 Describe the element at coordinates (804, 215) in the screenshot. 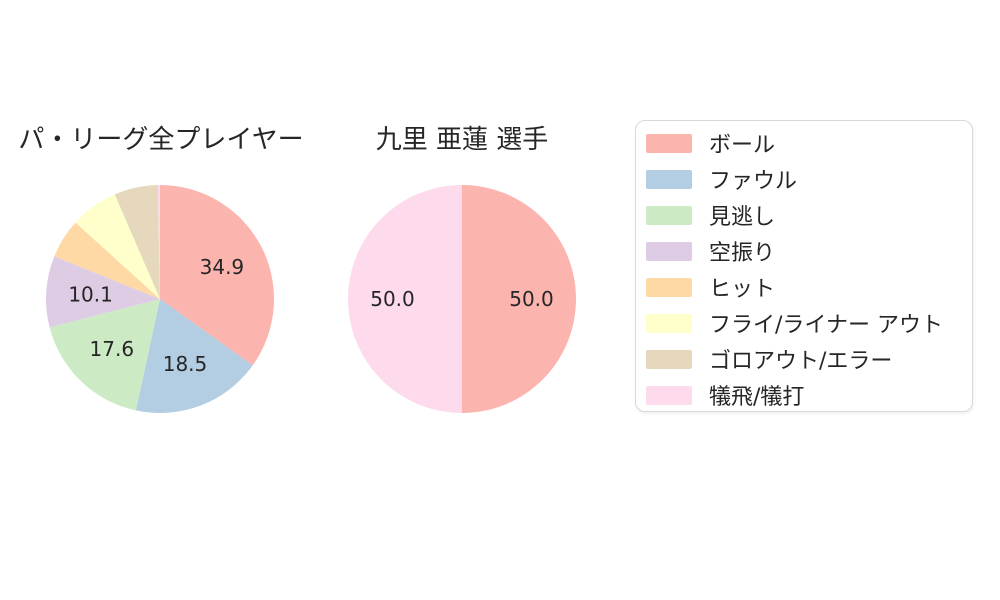

I see `legend-item-2: 見逃し` at that location.